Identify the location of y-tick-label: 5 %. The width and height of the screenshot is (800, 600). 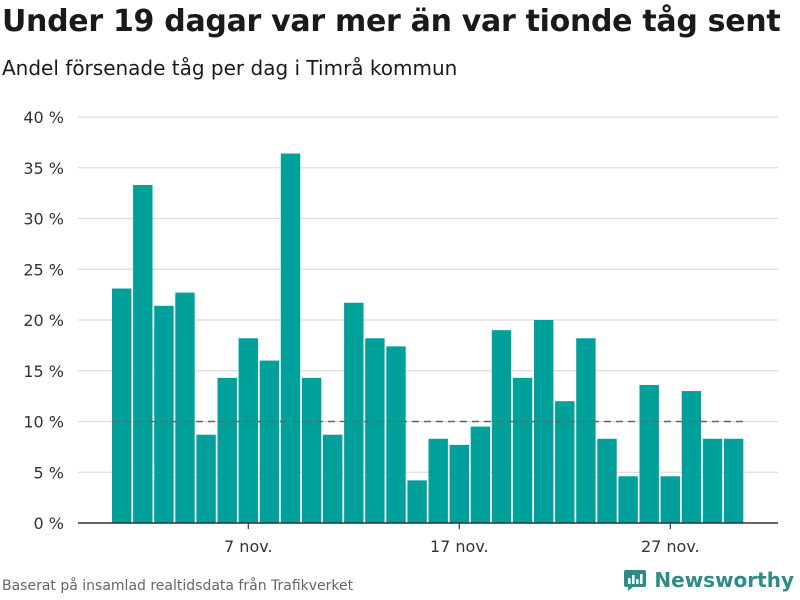
(49, 472).